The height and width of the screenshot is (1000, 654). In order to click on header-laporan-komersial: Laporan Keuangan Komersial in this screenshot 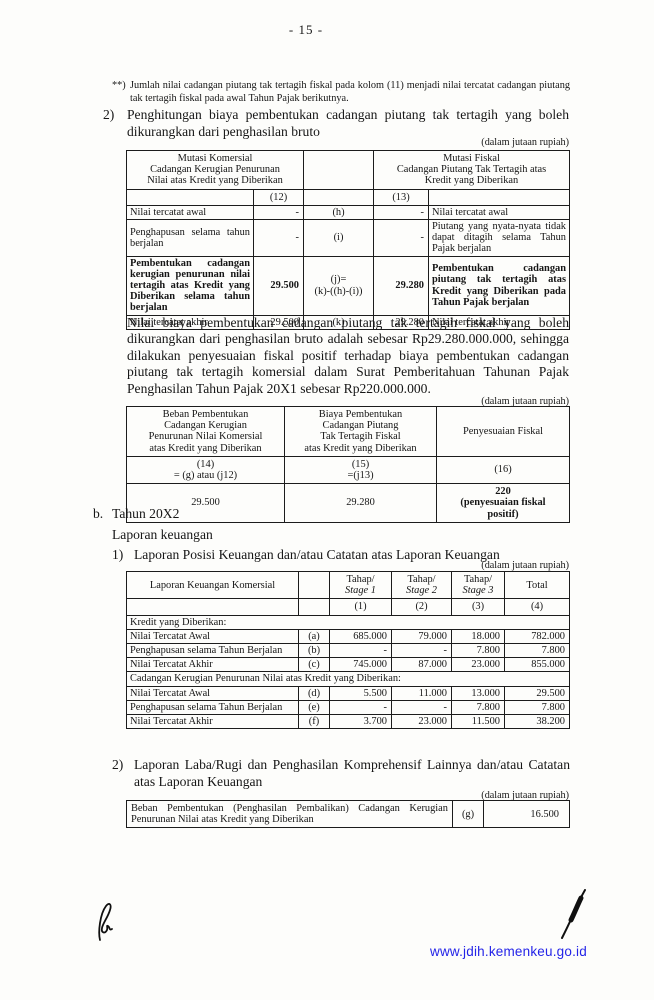, I will do `click(212, 585)`.